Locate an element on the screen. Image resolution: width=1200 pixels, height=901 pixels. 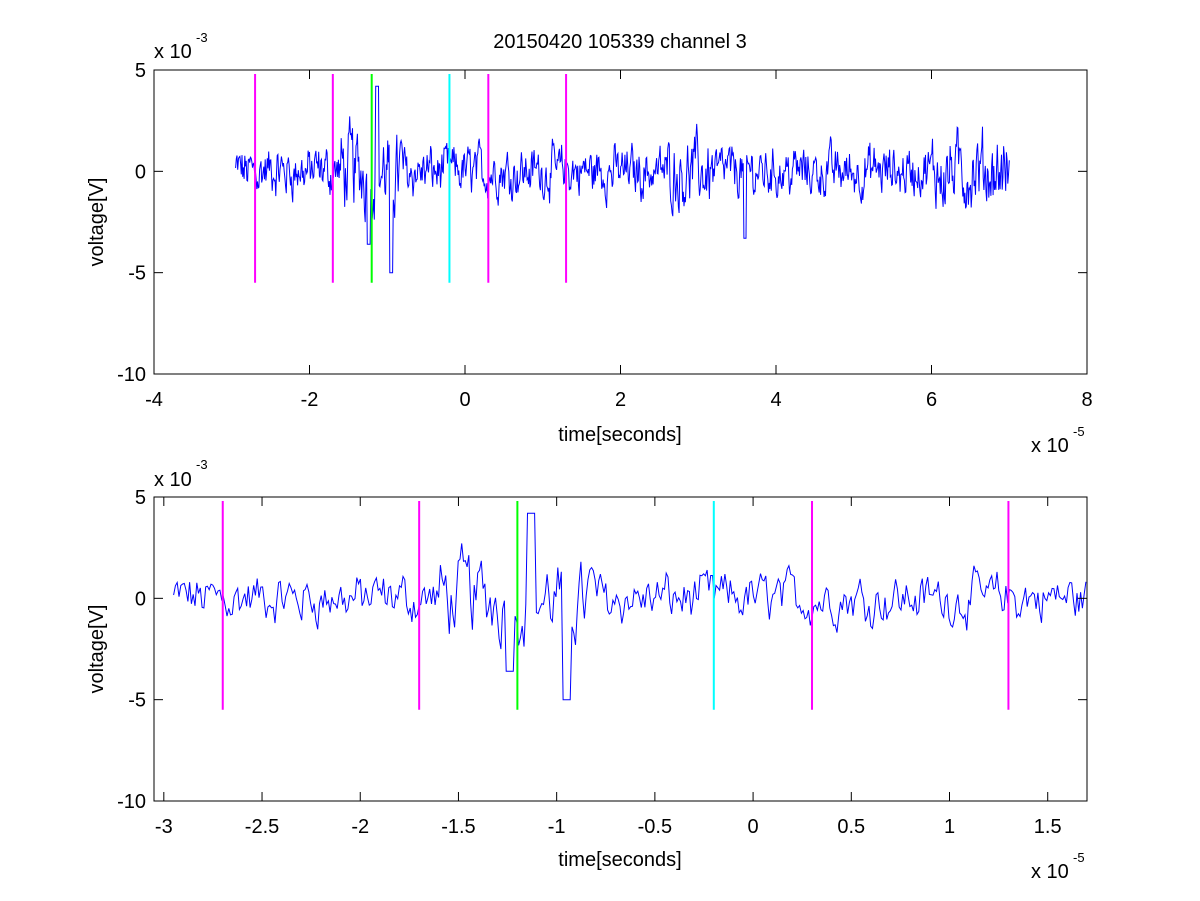
top-y-tick-label: 0 is located at coordinates (140, 172).